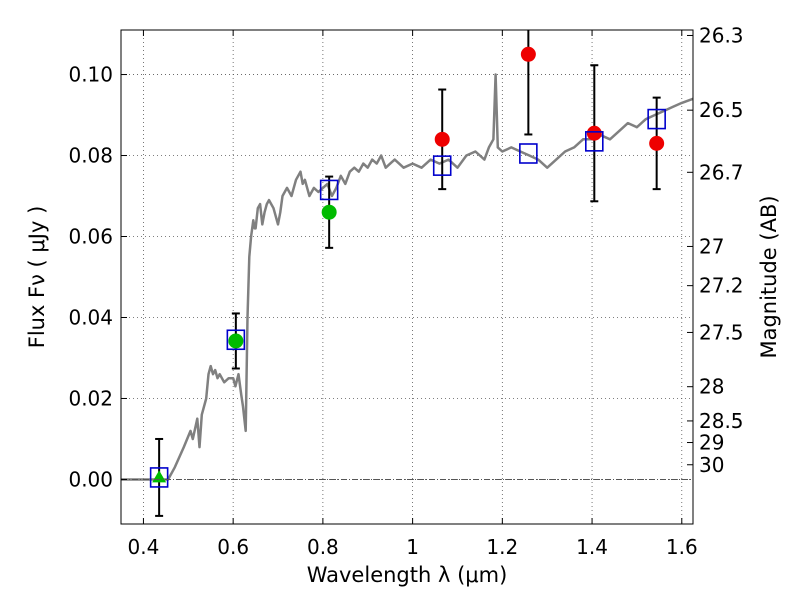 Image resolution: width=800 pixels, height=600 pixels. What do you see at coordinates (721, 110) in the screenshot?
I see `mag-tick-label: 26.5` at bounding box center [721, 110].